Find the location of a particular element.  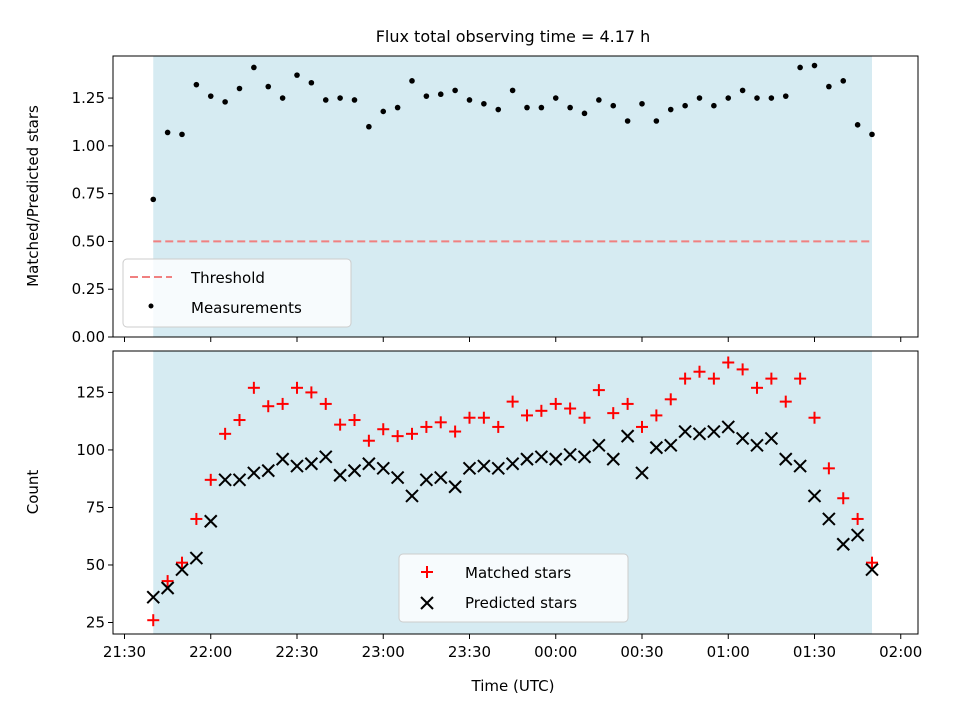

top-legend: Threshold Measurements is located at coordinates (237, 293).